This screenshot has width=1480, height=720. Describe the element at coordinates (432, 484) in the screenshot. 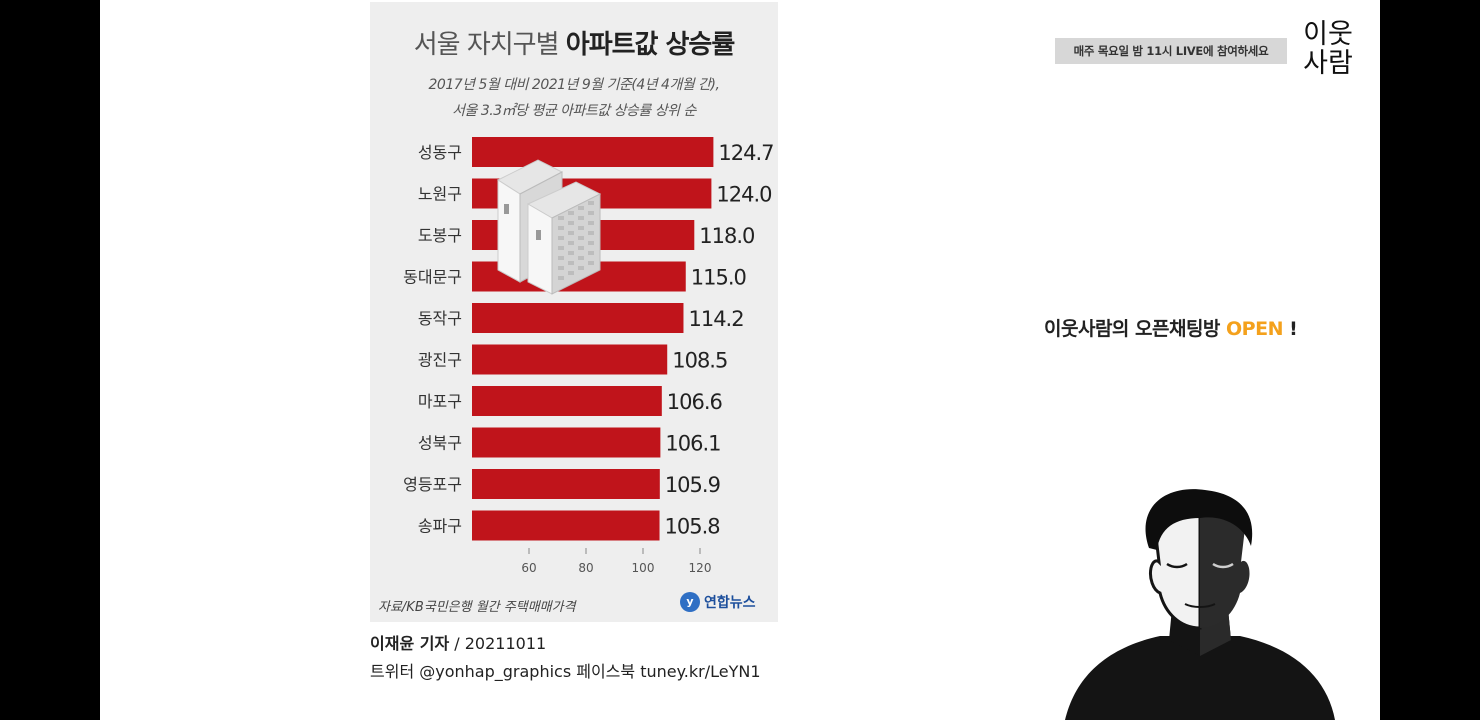

I see `category-label: 영등포구` at that location.